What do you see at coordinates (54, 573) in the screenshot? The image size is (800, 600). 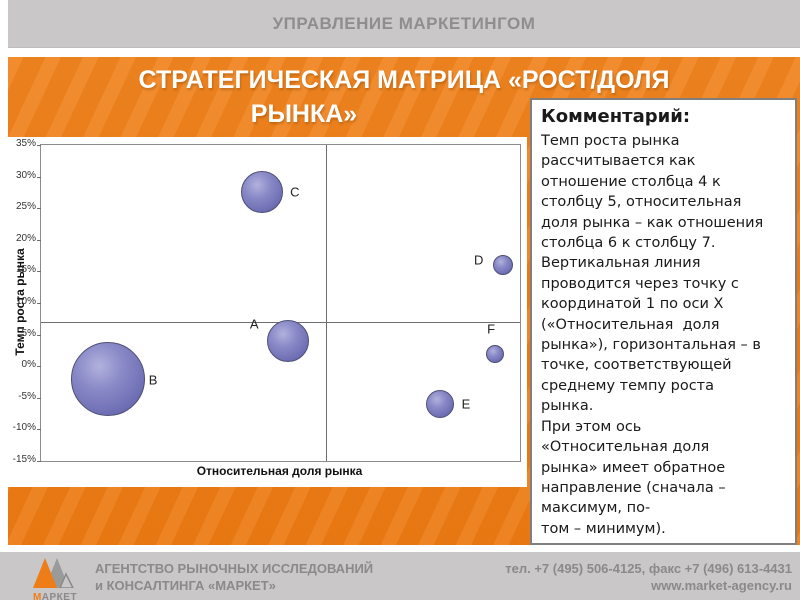 I see `market-logo-icon` at bounding box center [54, 573].